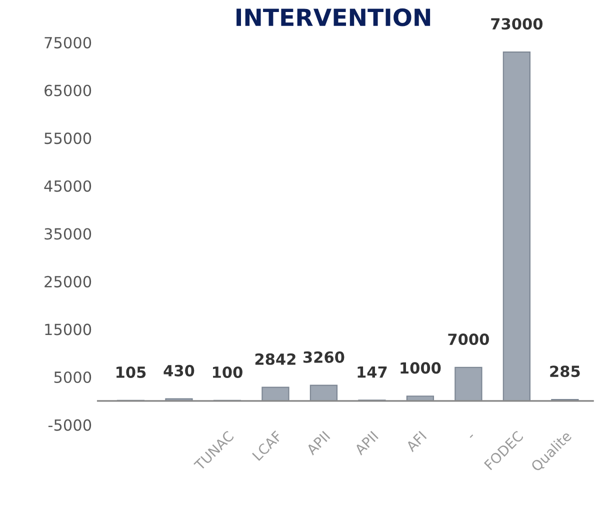  What do you see at coordinates (68, 234) in the screenshot?
I see `y-tick-label: 35000` at bounding box center [68, 234].